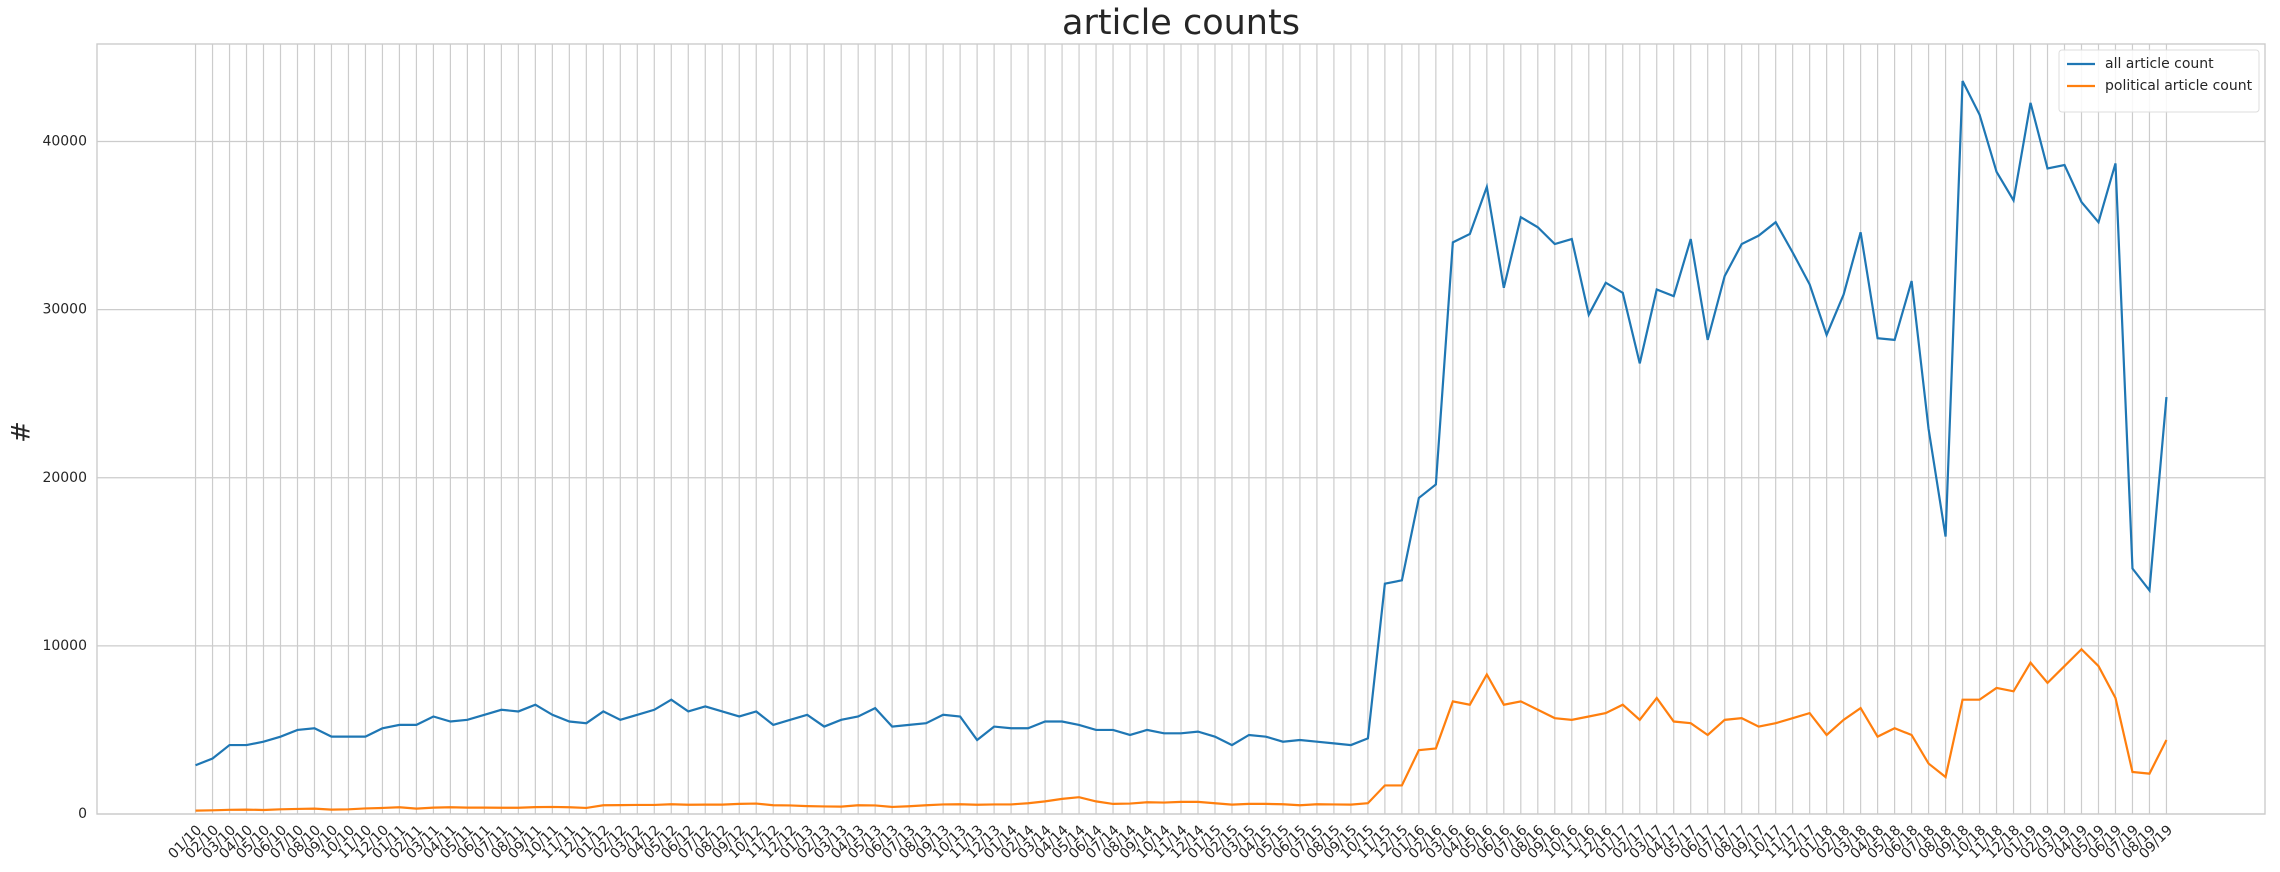  Describe the element at coordinates (22, 432) in the screenshot. I see `y-axis-label: #` at that location.